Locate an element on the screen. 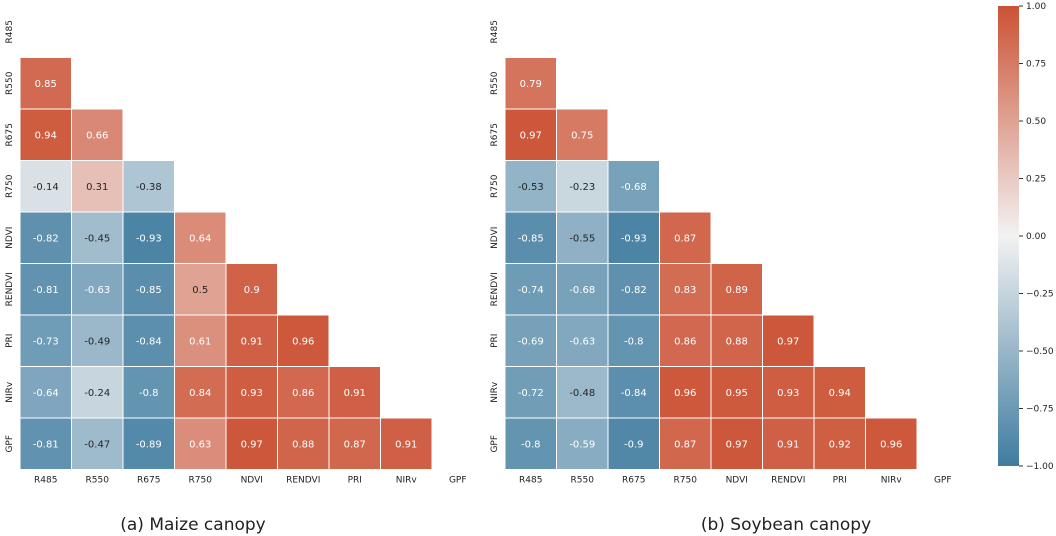 The image size is (1056, 536). cell-value-label: 0.79 is located at coordinates (531, 84).